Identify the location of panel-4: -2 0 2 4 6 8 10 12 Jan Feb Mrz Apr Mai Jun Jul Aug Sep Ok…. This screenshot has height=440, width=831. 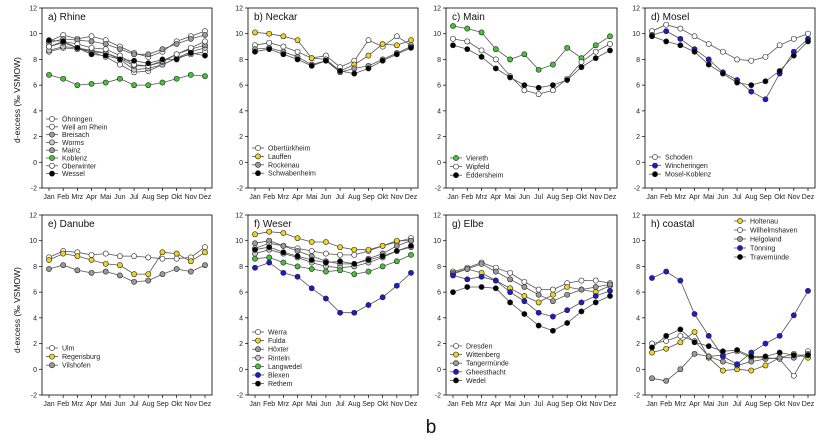
(724, 103).